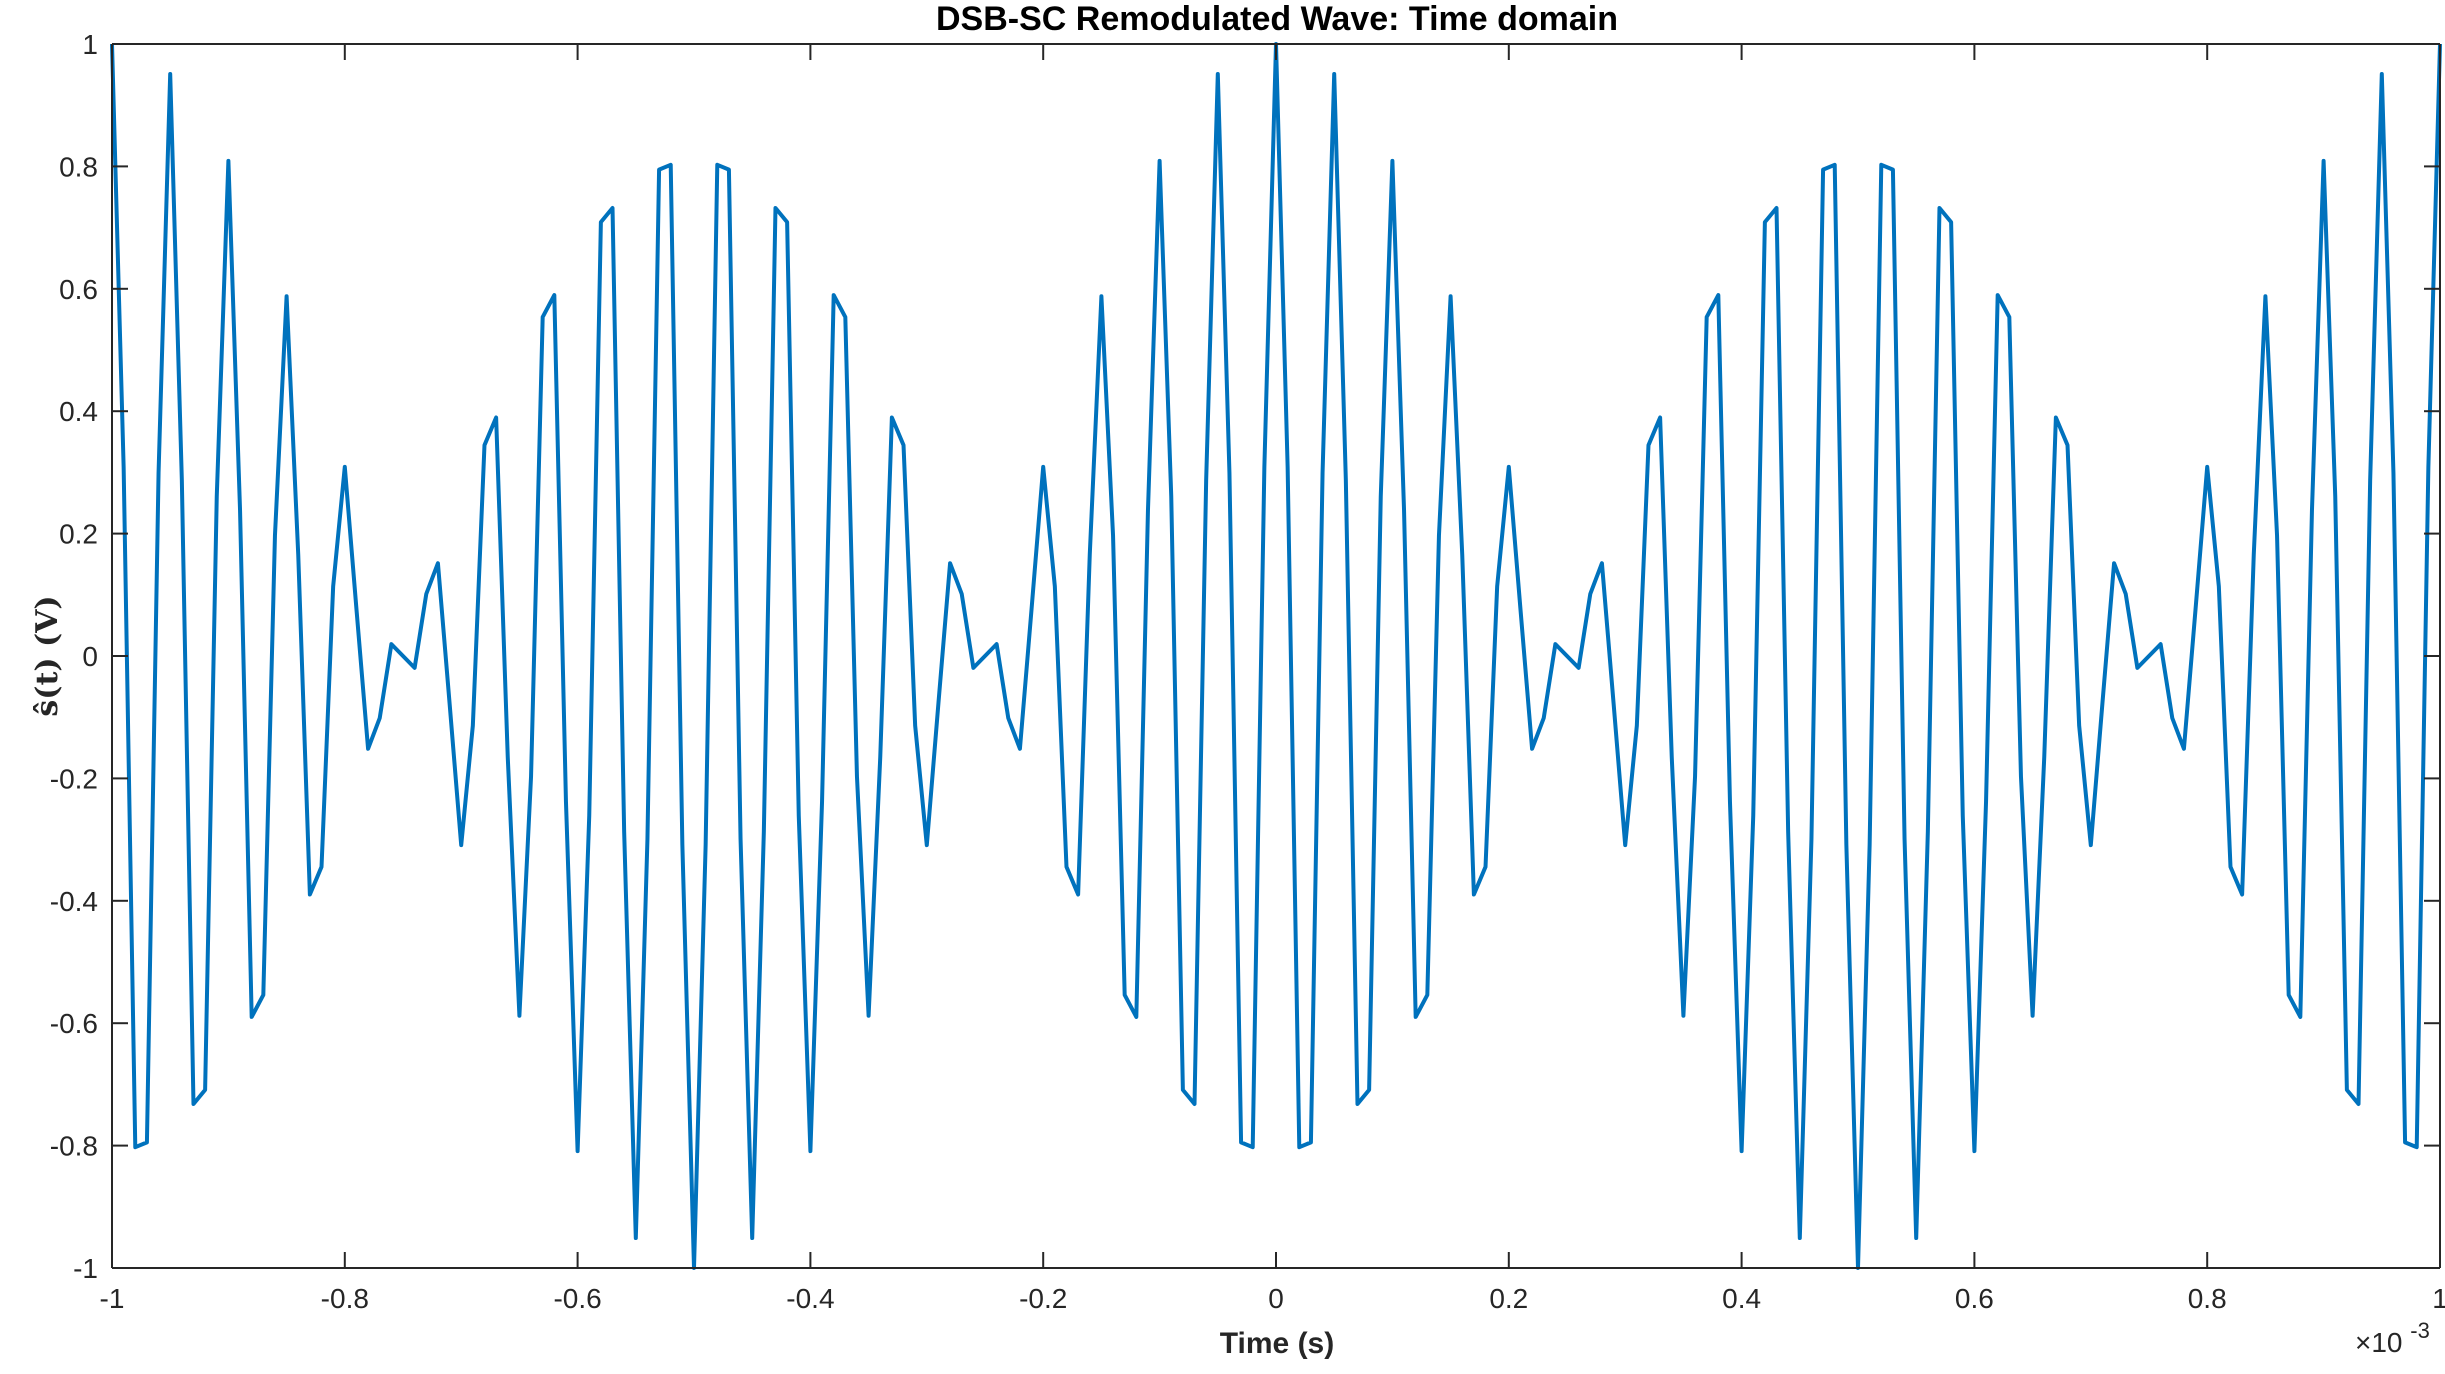  I want to click on y-tick-label: -0.2, so click(74, 778).